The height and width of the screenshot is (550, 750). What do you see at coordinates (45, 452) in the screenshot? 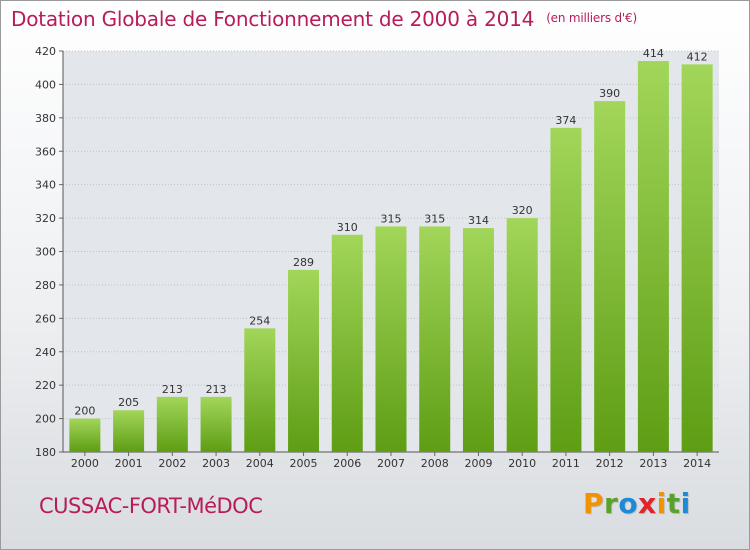
I see `y-tick-label: 180` at bounding box center [45, 452].